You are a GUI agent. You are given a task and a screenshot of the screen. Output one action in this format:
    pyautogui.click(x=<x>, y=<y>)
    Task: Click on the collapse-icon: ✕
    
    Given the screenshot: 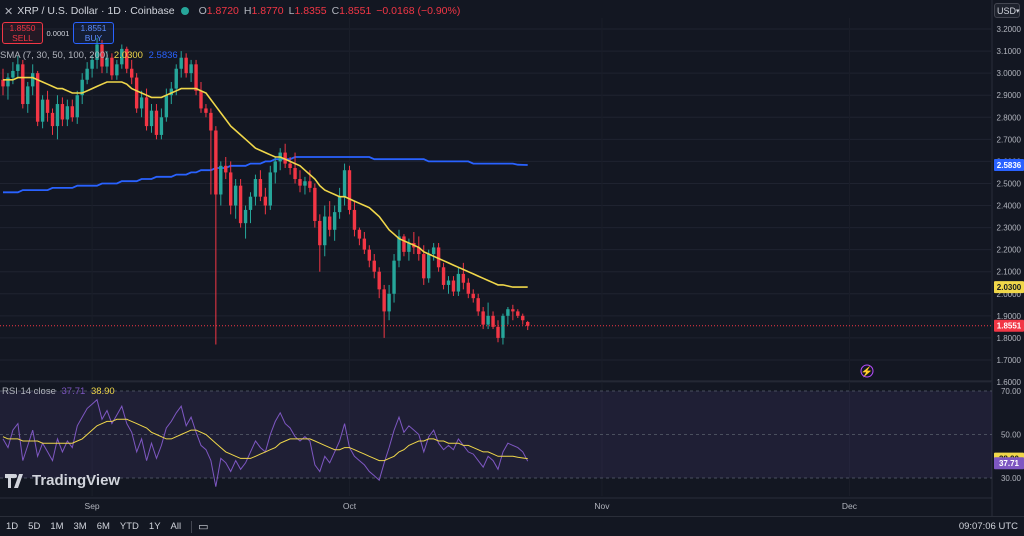 What is the action you would take?
    pyautogui.click(x=9, y=11)
    